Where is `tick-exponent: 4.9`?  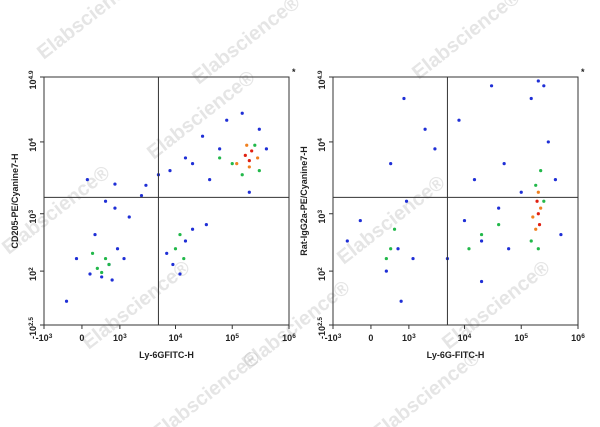
tick-exponent: 4.9 is located at coordinates (31, 74).